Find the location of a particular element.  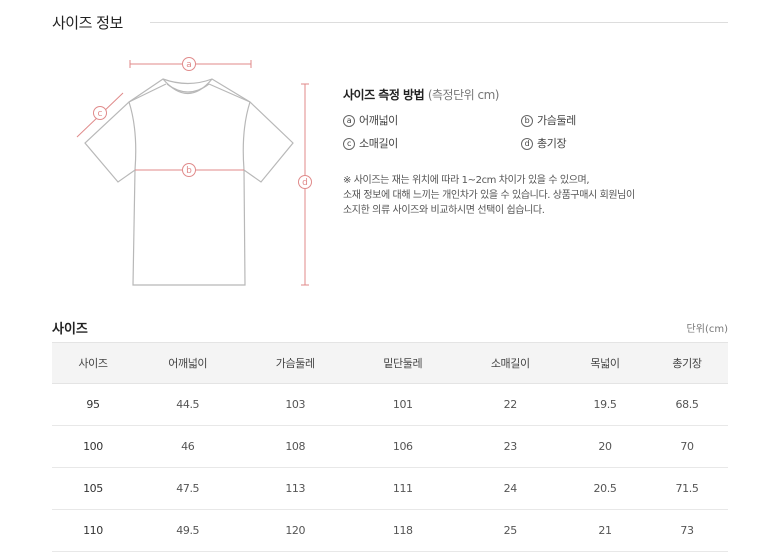

label-b: b is located at coordinates (189, 171).